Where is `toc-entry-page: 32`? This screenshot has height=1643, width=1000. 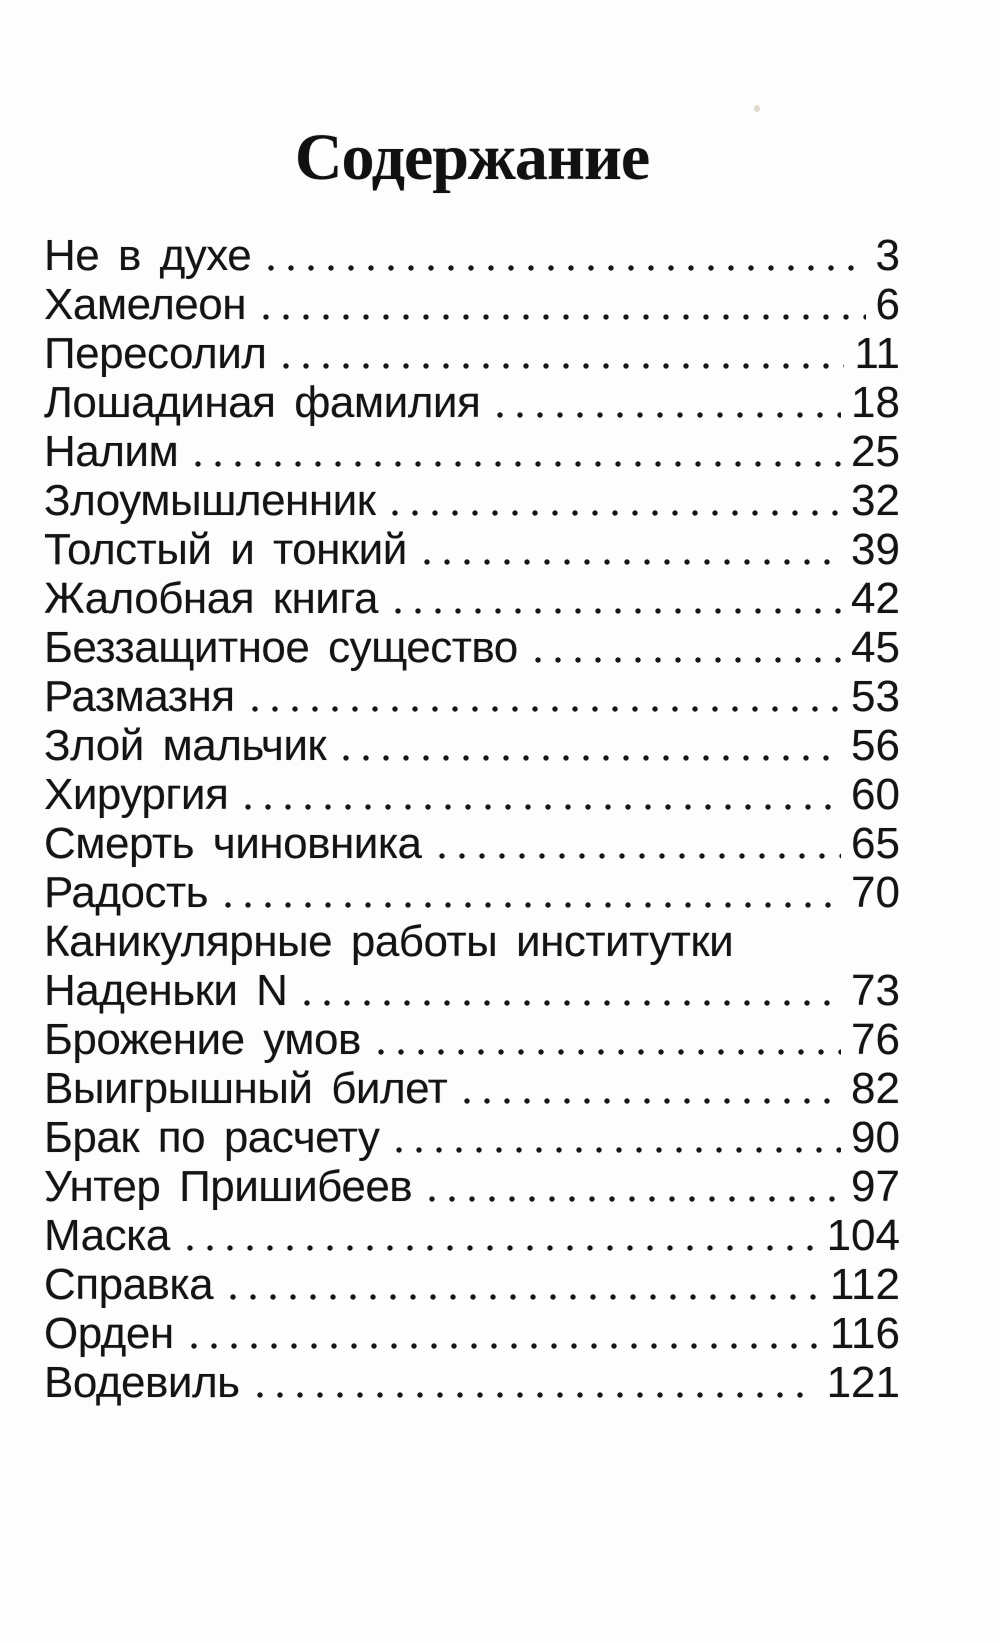
toc-entry-page: 32 is located at coordinates (875, 500).